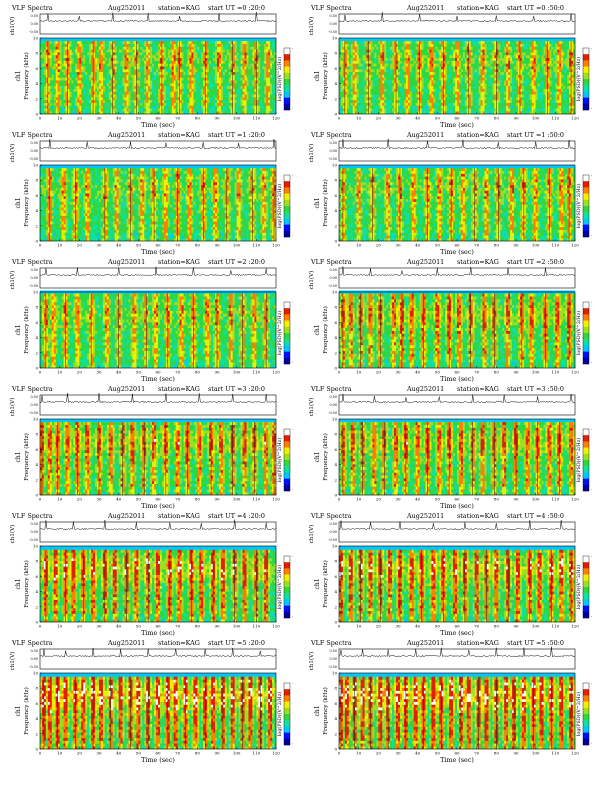 The image size is (612, 792). What do you see at coordinates (457, 125) in the screenshot?
I see `x-axis-label: Time (sec)` at bounding box center [457, 125].